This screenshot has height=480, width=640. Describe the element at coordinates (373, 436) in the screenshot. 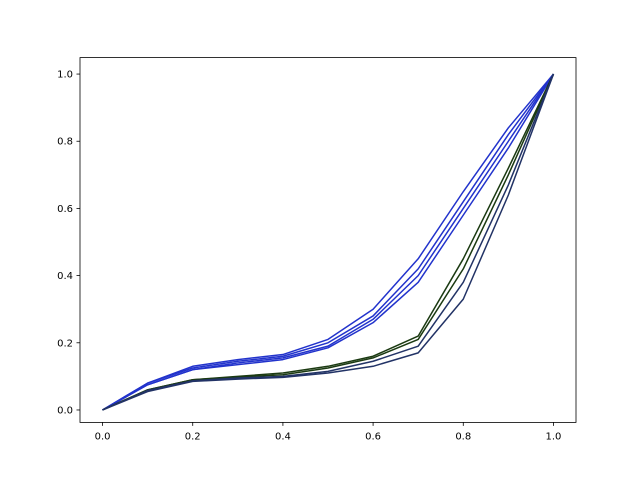

I see `x-tick-label: 0.6` at that location.